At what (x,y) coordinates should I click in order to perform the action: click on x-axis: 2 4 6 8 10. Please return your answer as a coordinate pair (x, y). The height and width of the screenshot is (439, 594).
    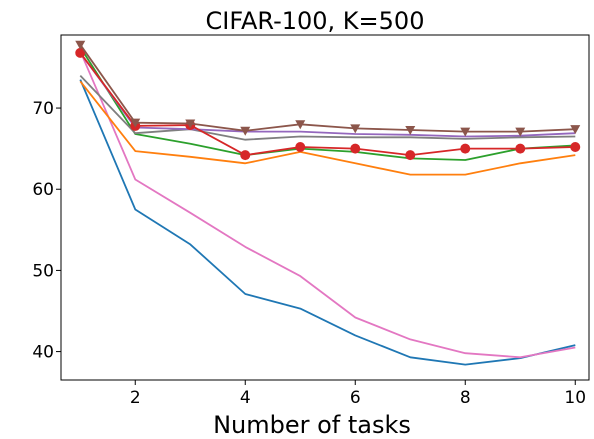
    Looking at the image, I should click on (358, 394).